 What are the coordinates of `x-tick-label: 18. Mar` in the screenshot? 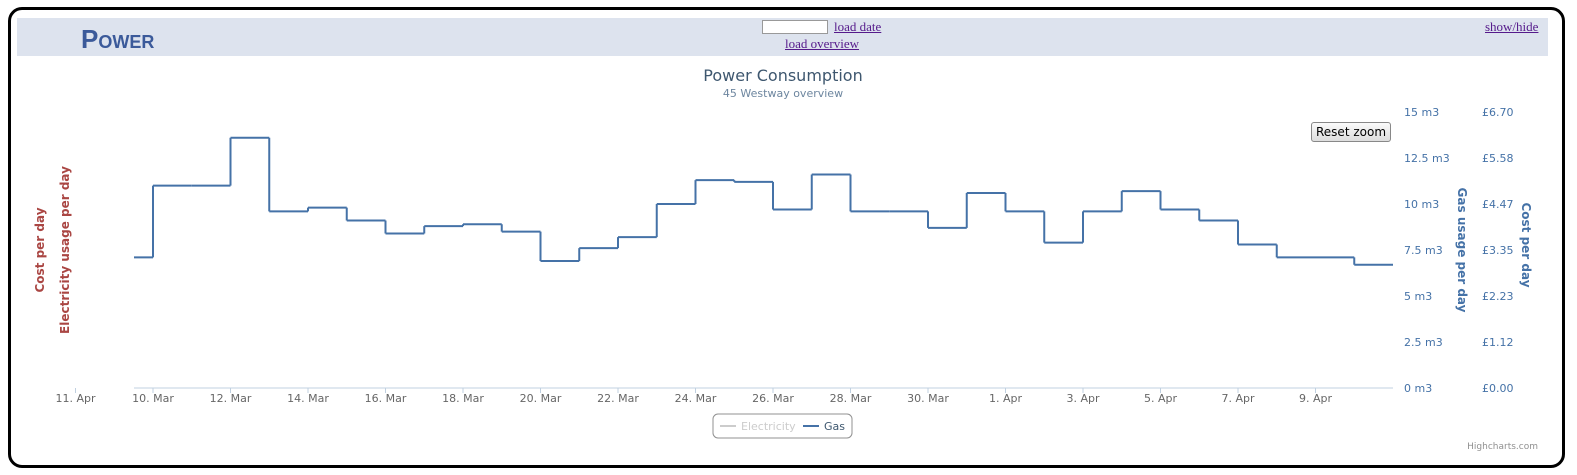 It's located at (463, 398).